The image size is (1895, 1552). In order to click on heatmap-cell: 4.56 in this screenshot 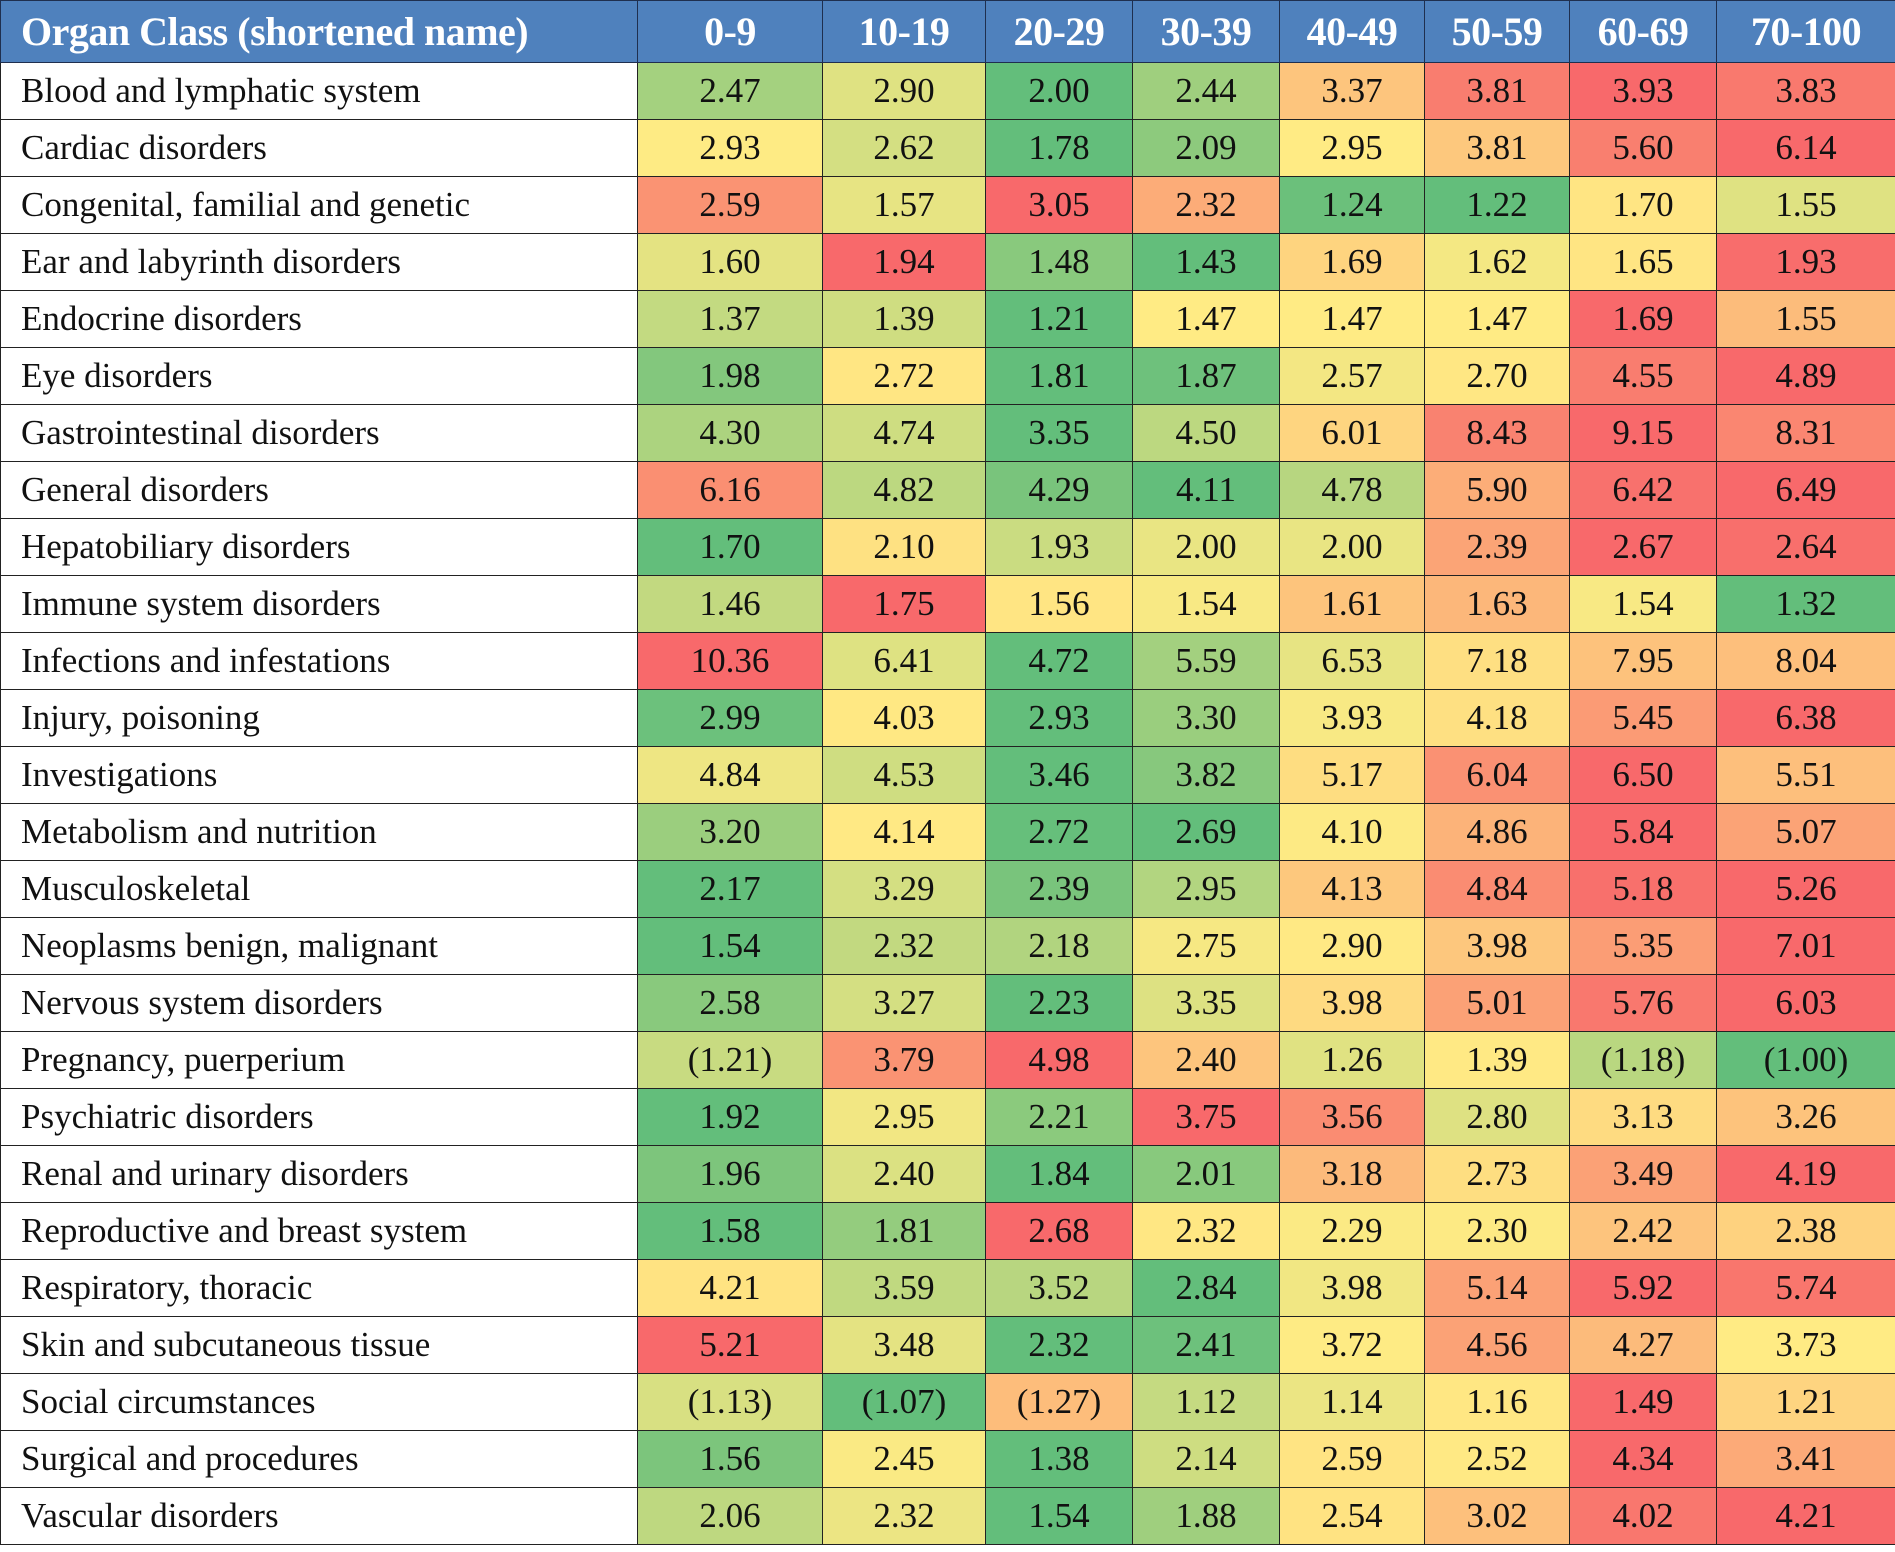, I will do `click(1497, 1345)`.